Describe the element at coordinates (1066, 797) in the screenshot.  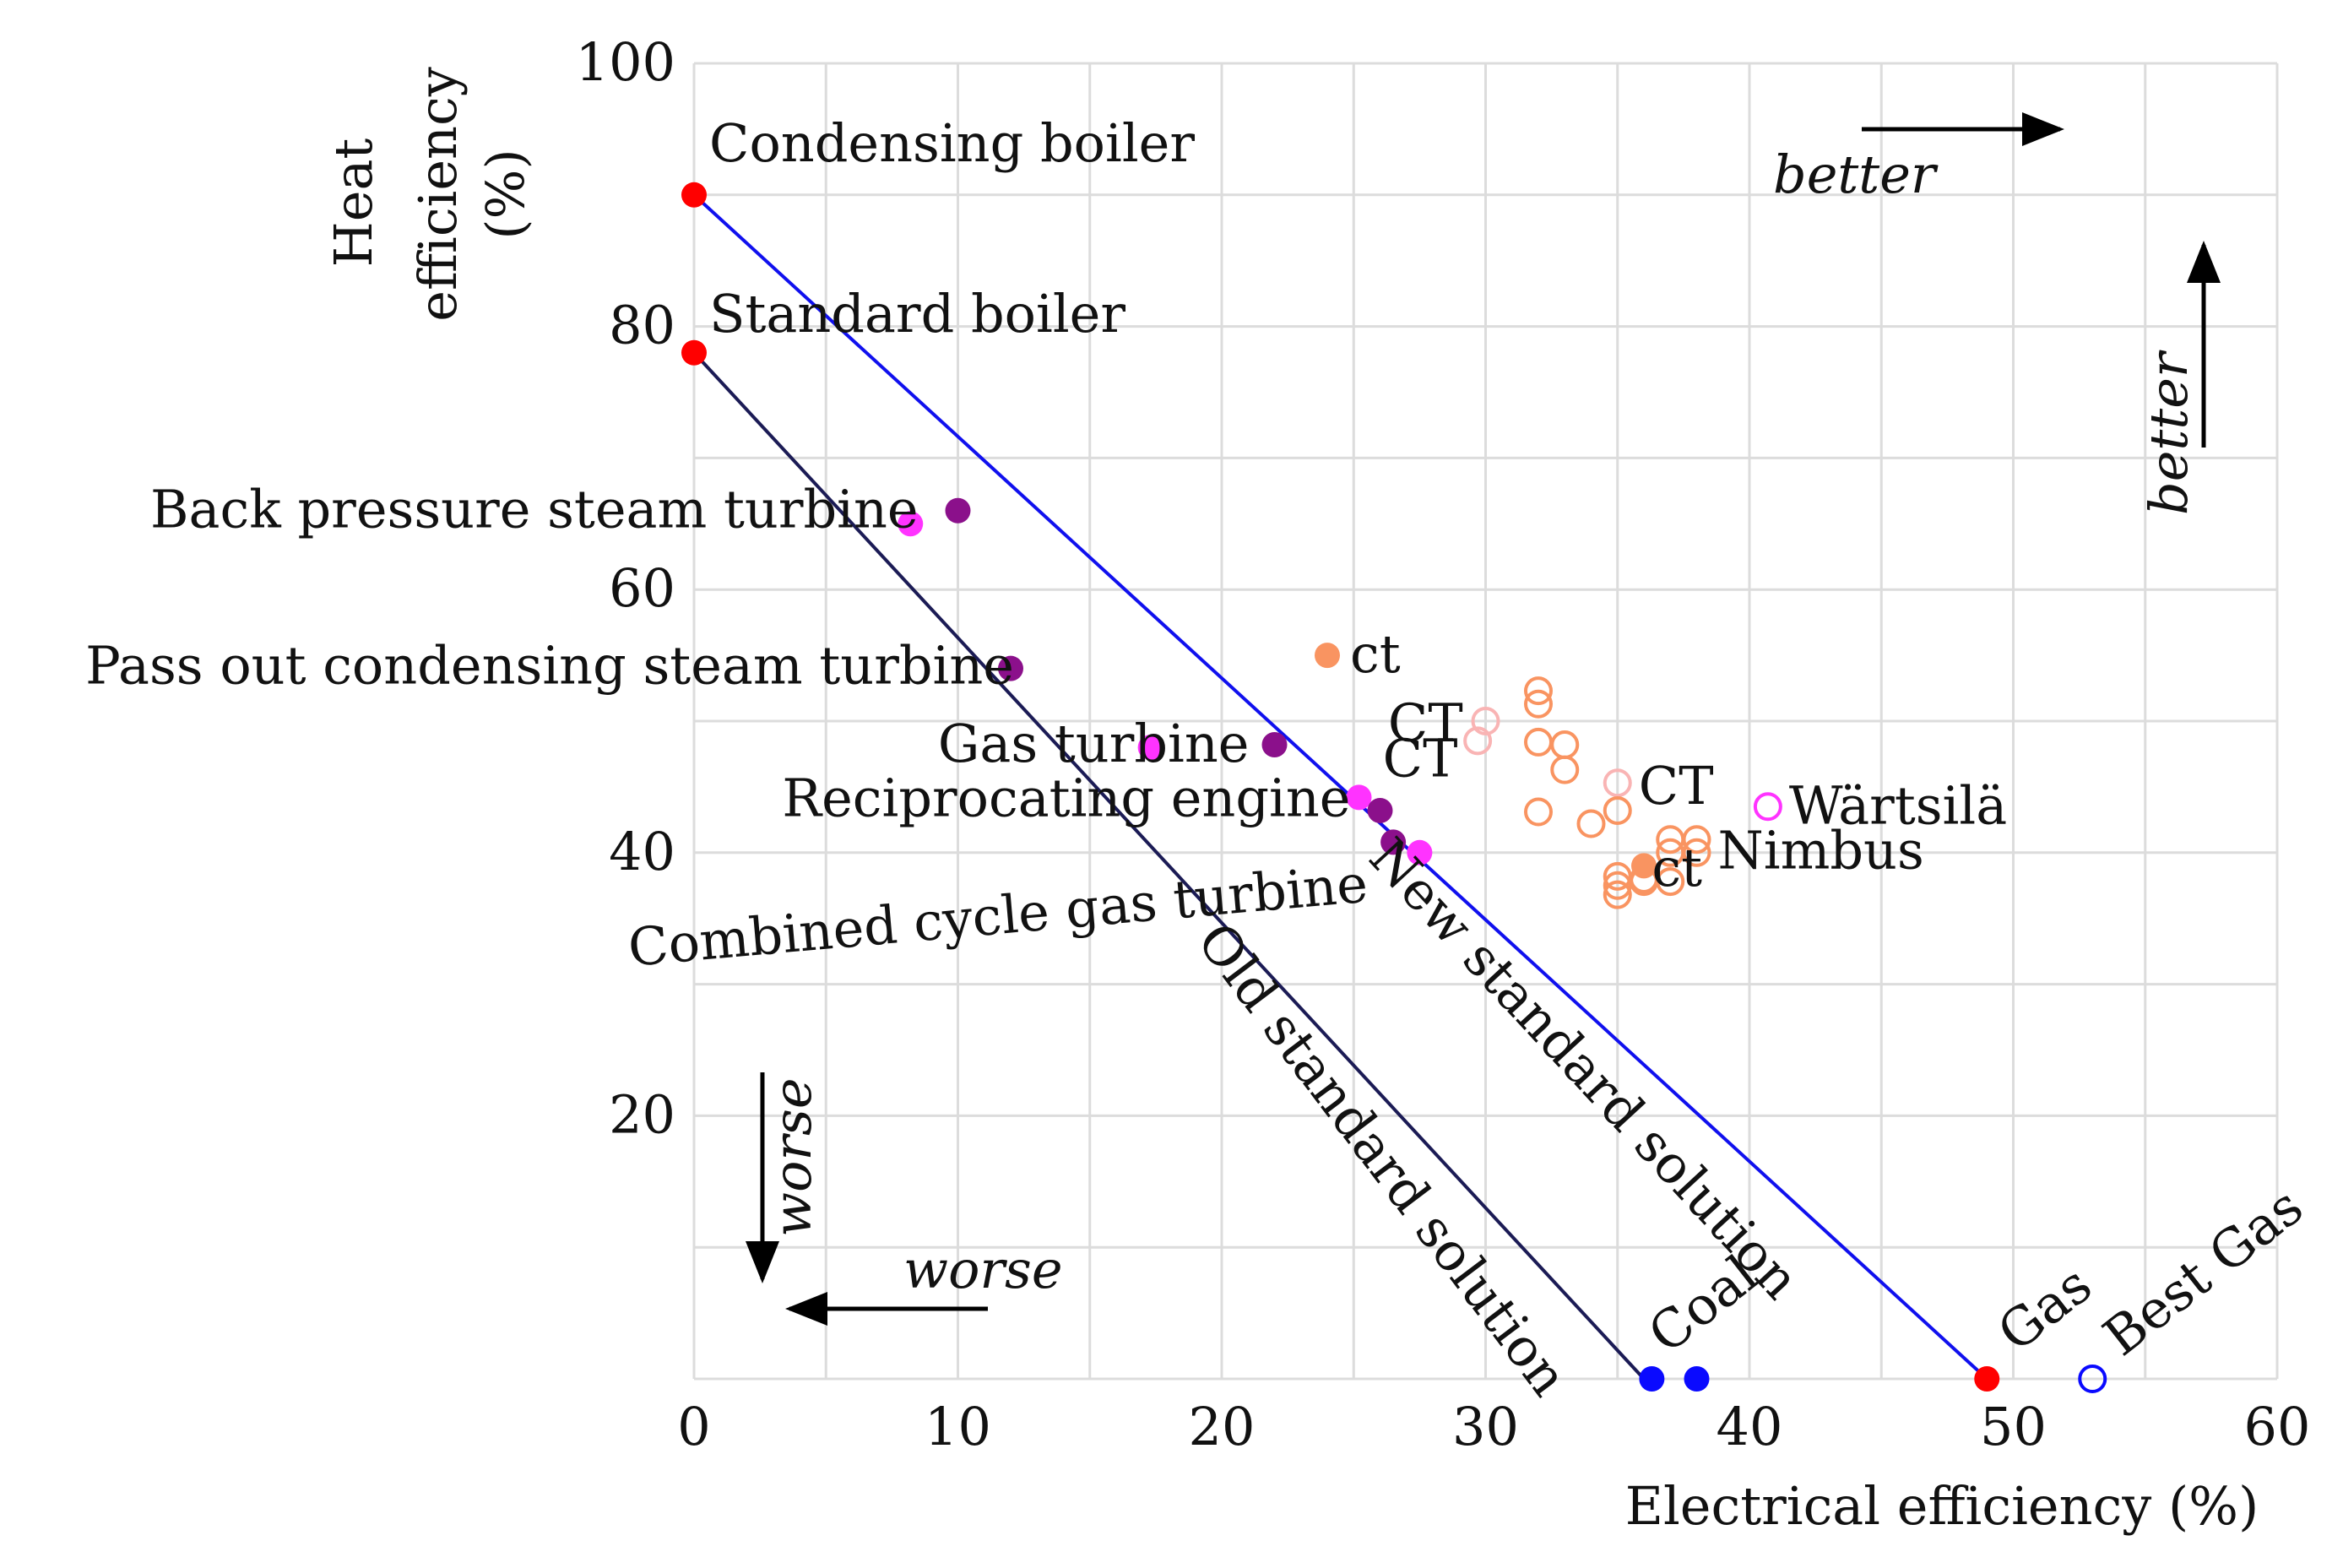
I see `point-label: Reciprocating engine` at that location.